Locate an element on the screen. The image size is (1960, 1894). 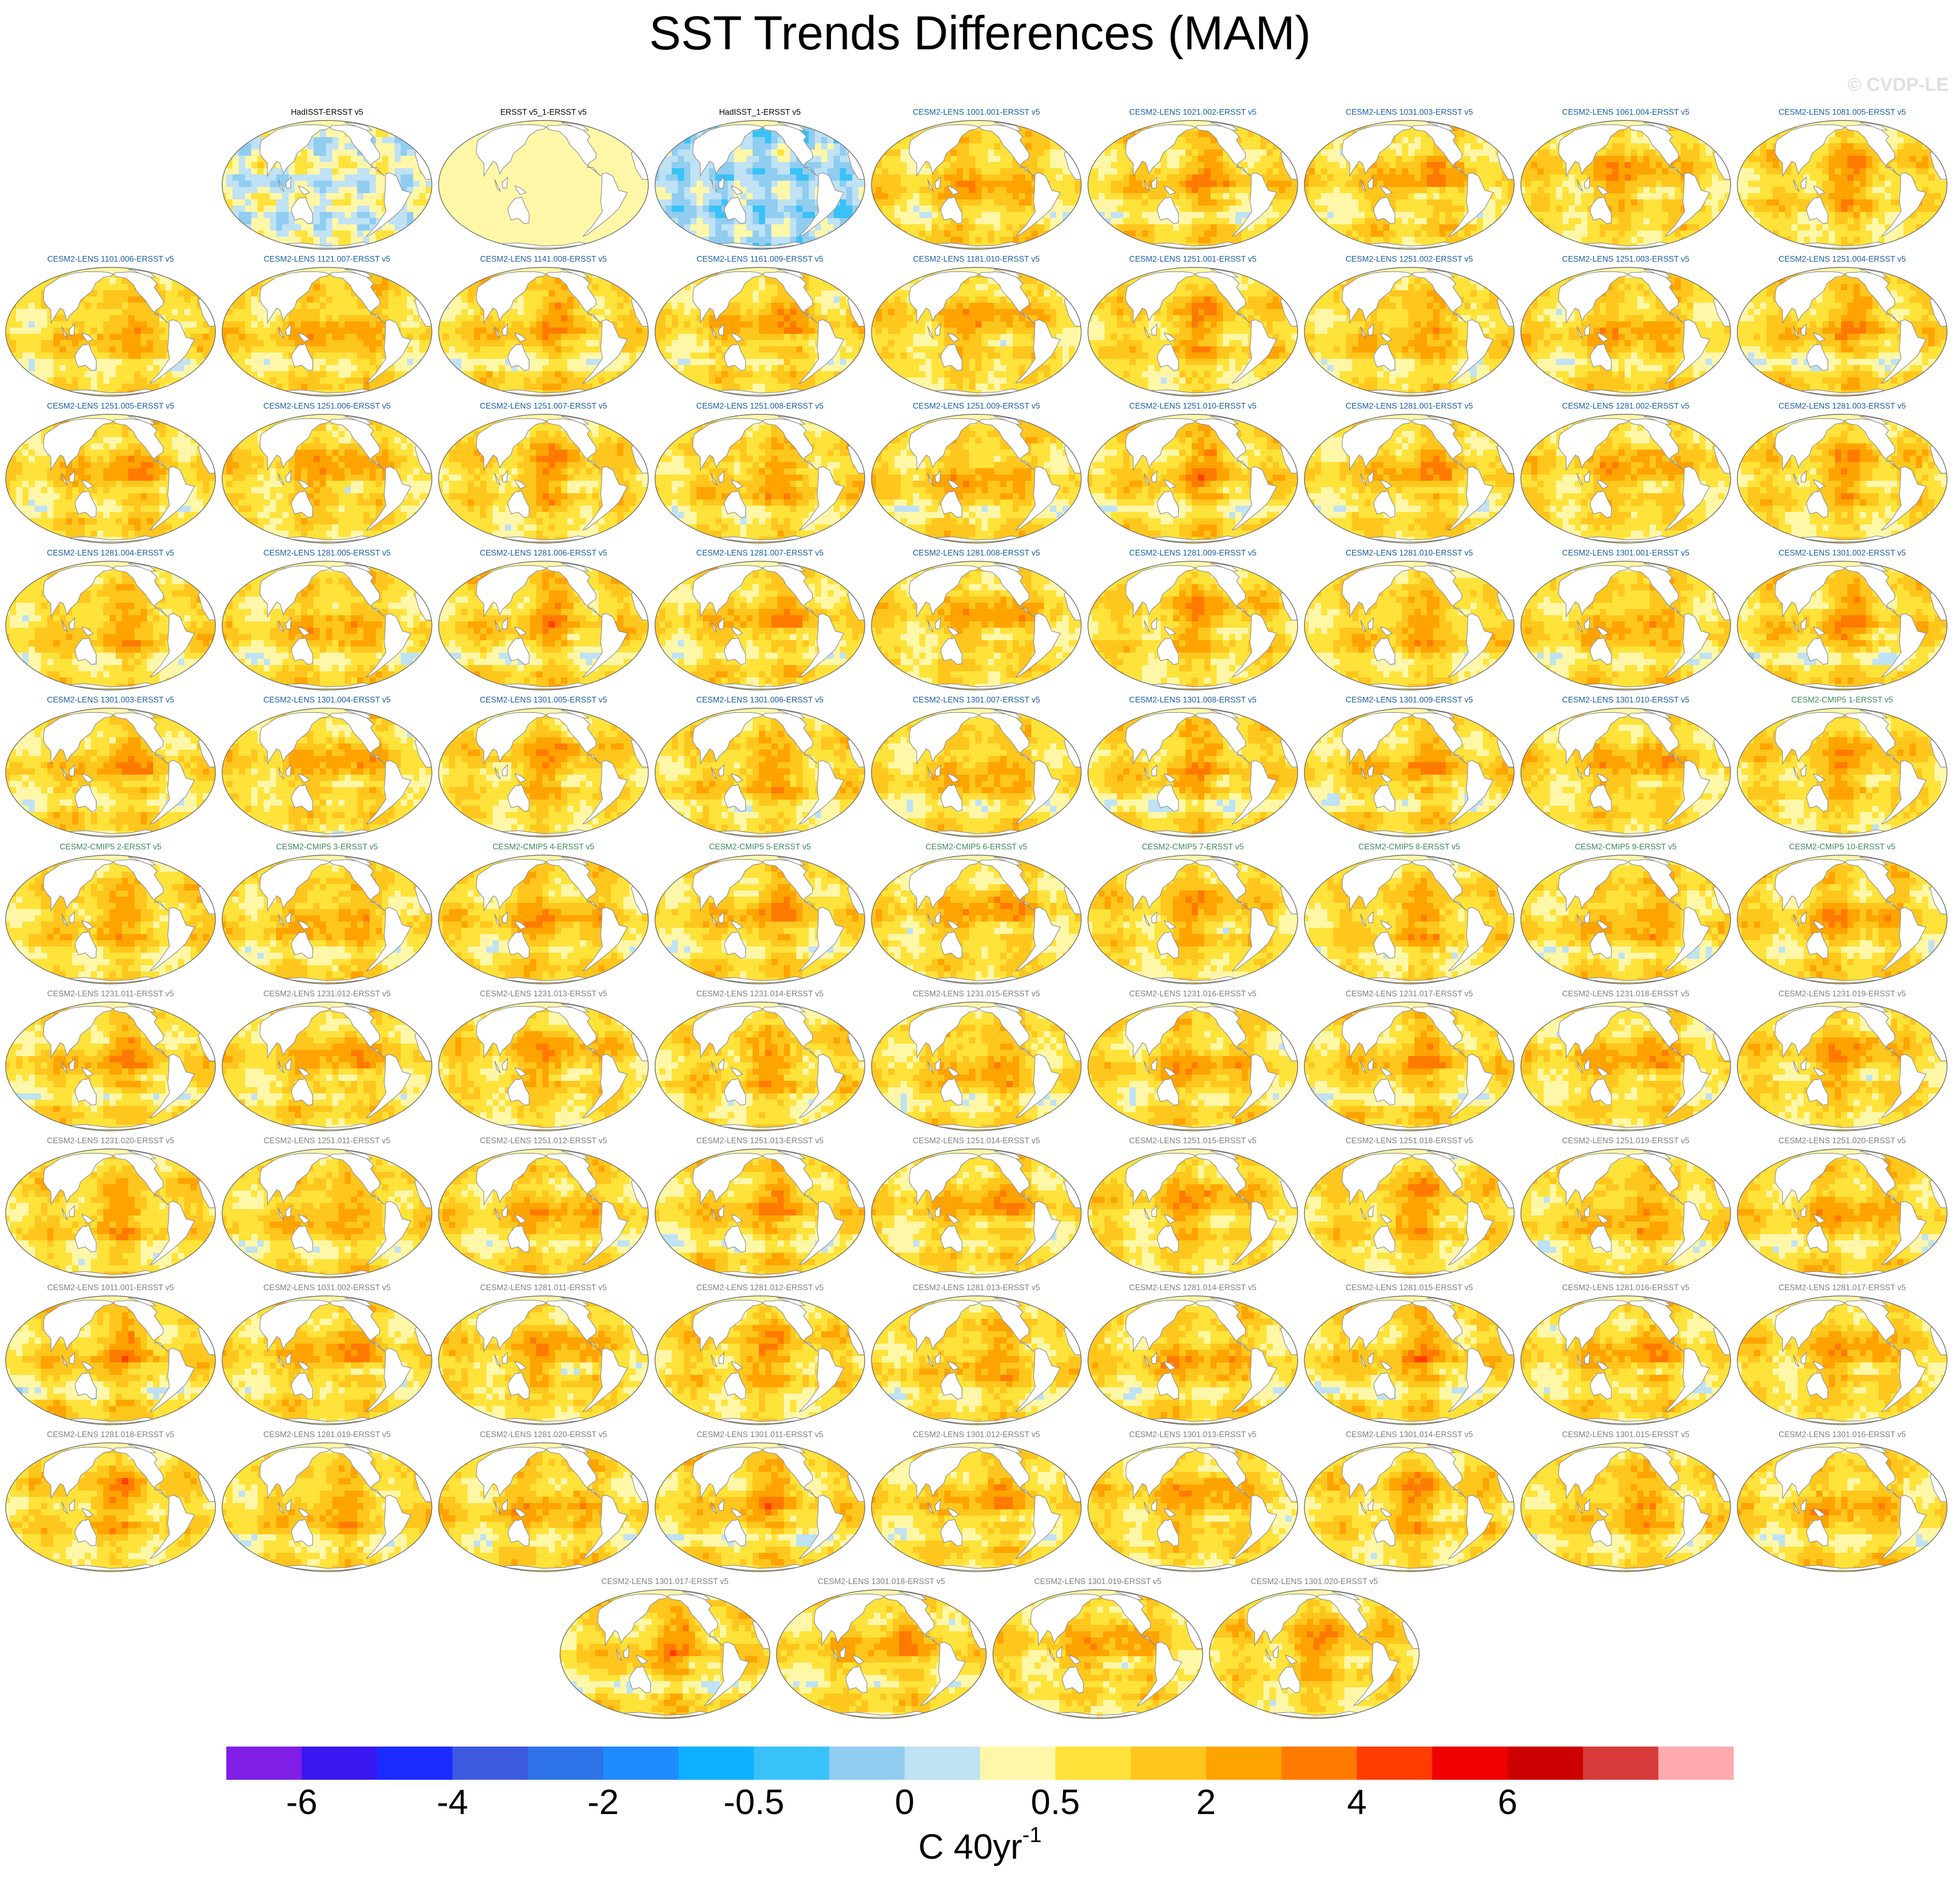
colorbar-tick-label: 6 is located at coordinates (1507, 1802).